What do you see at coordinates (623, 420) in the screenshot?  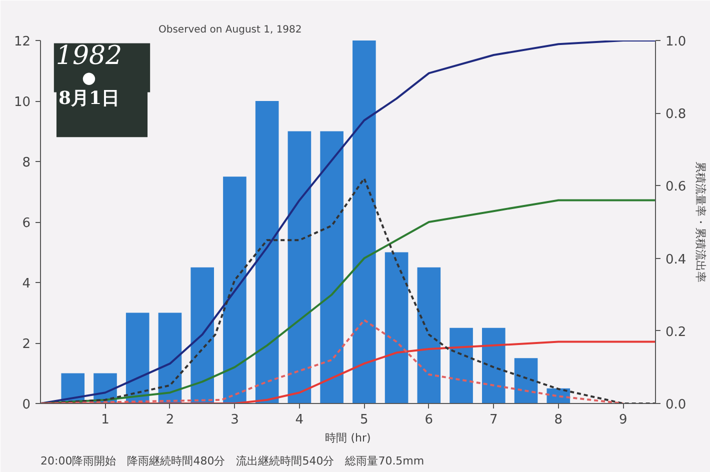 I see `x-tick-label: 9` at bounding box center [623, 420].